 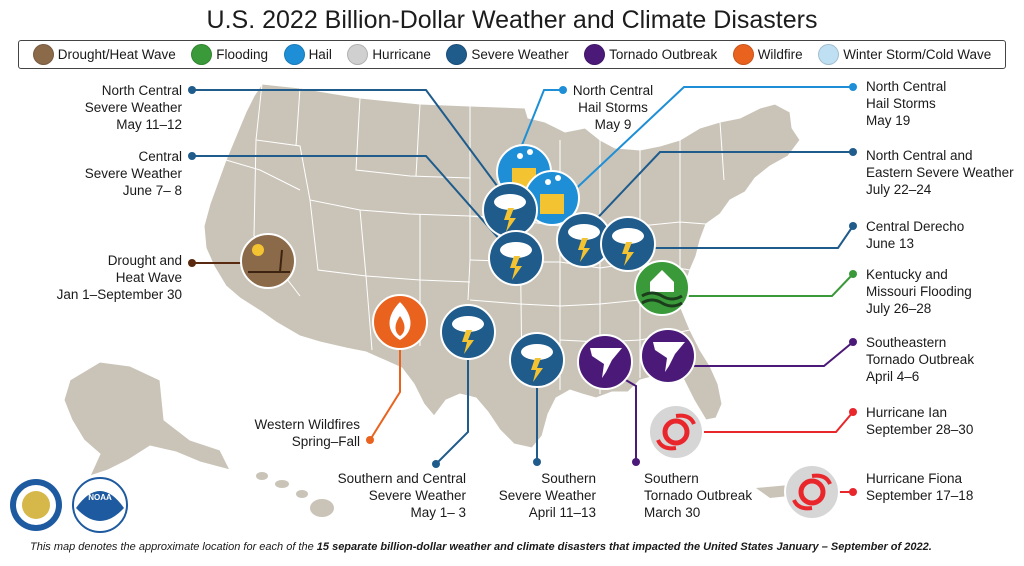 What do you see at coordinates (116, 54) in the screenshot?
I see `legend-label: Drought/Heat Wave` at bounding box center [116, 54].